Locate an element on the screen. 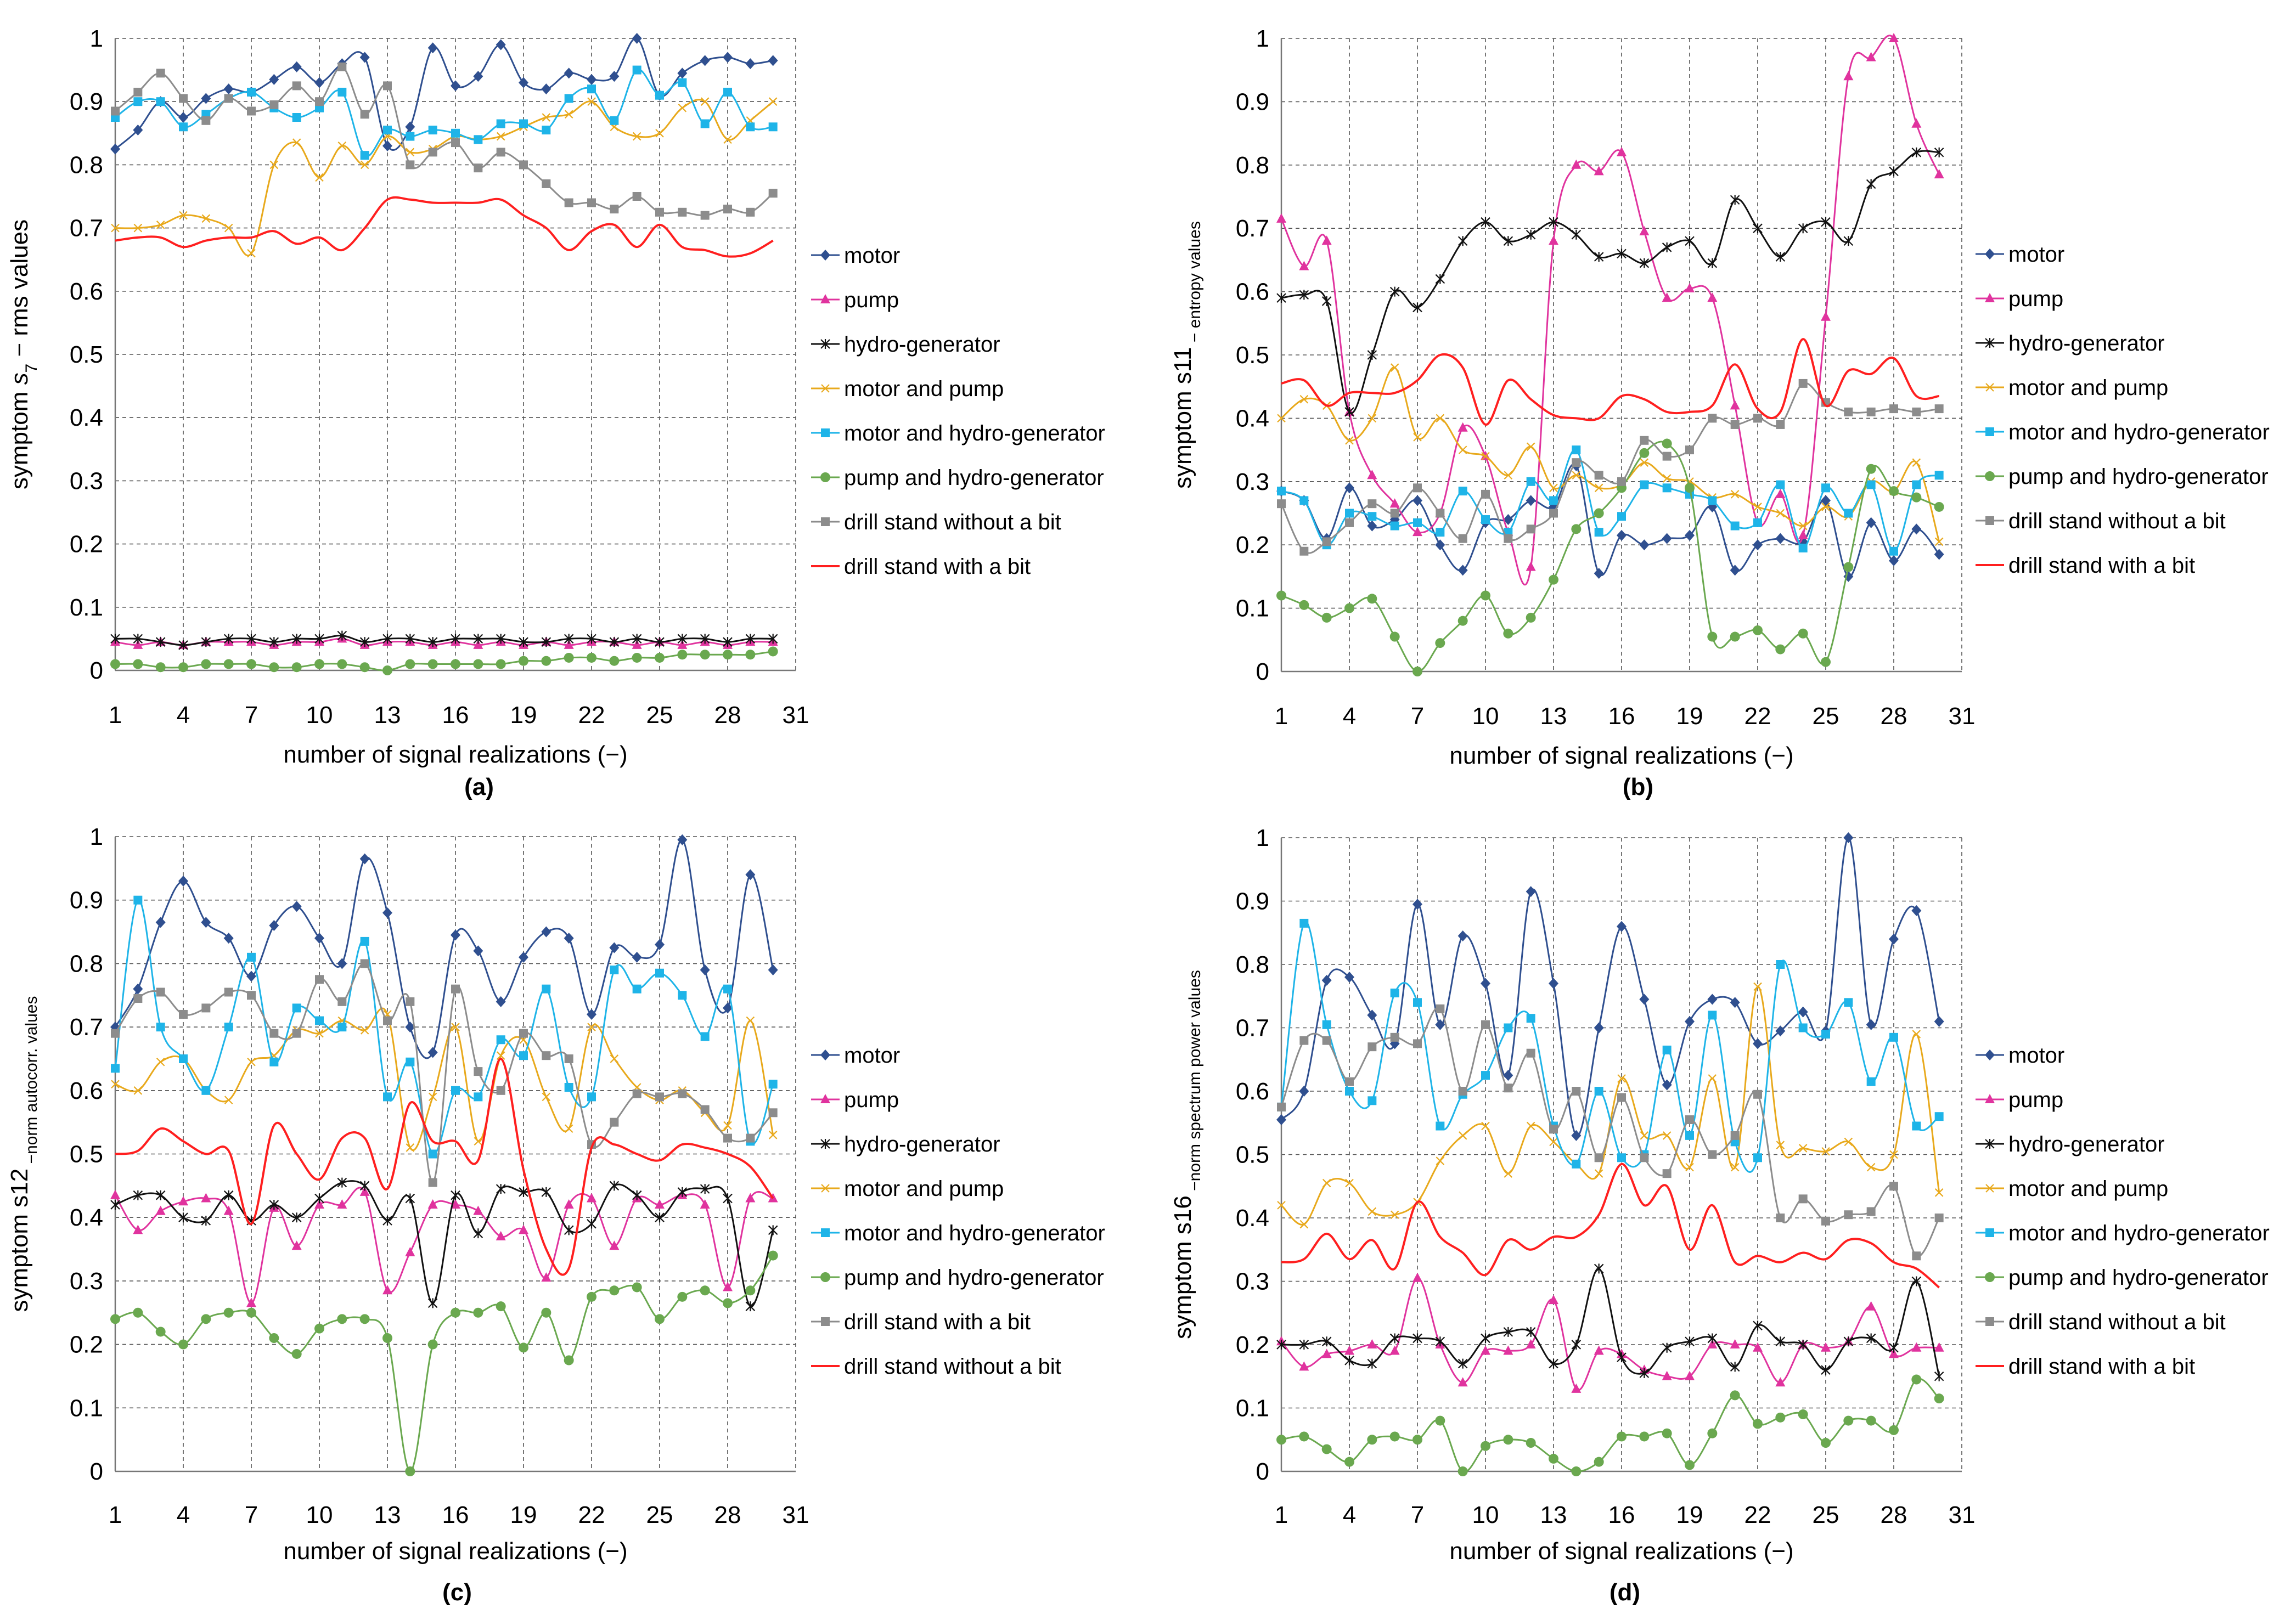  series-motor is located at coordinates (444, 94).